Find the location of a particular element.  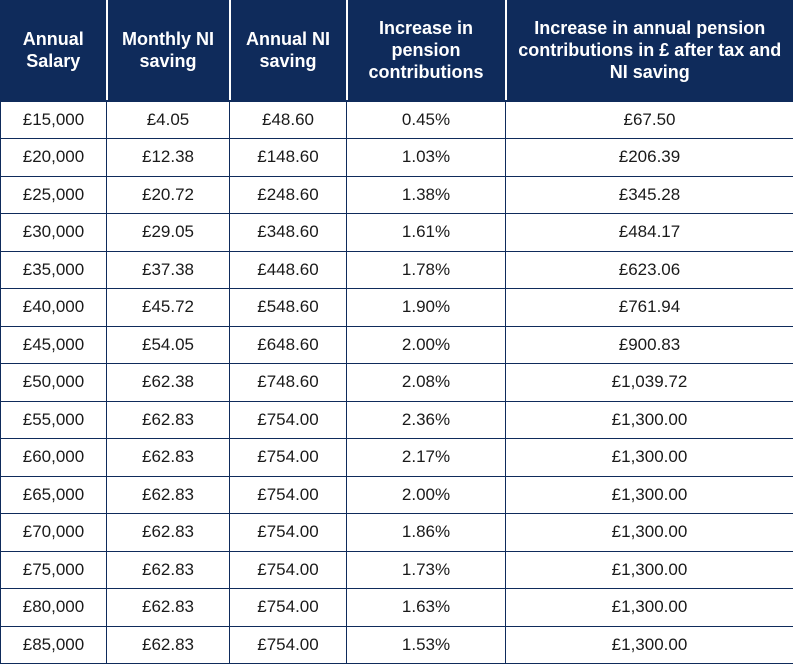

pension-increase-pct-cell: 0.45% is located at coordinates (426, 119).